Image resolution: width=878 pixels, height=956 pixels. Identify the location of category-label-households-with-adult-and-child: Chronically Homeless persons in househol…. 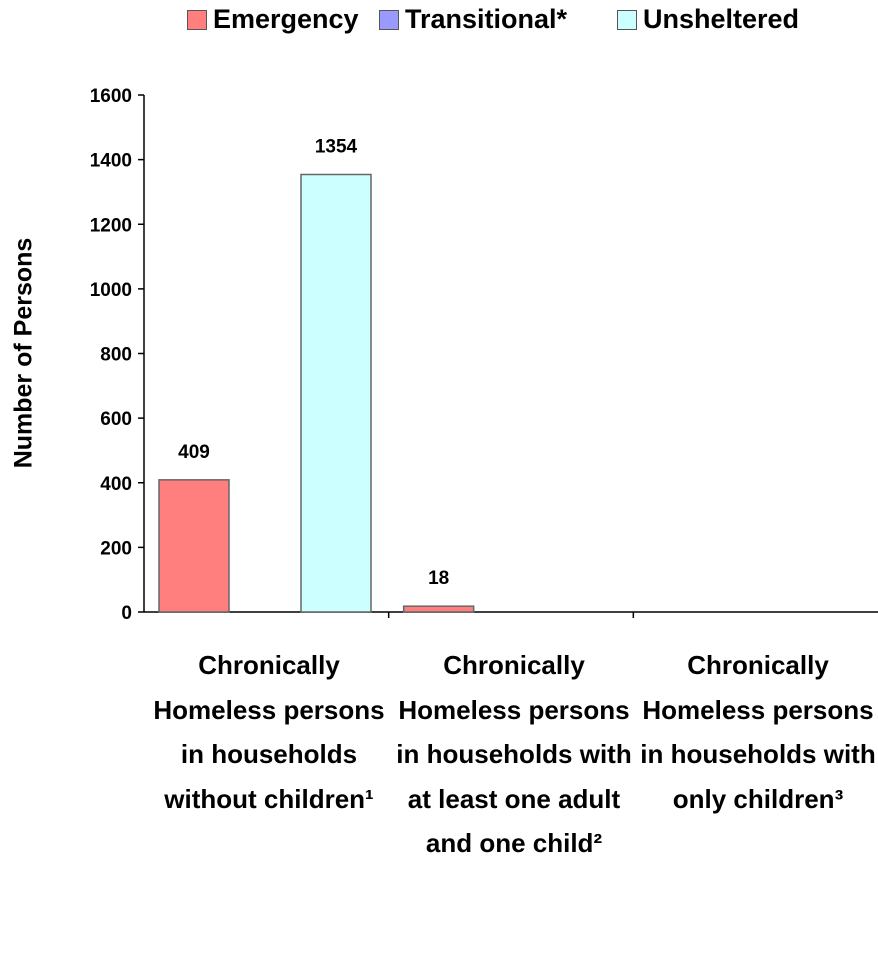
(514, 754).